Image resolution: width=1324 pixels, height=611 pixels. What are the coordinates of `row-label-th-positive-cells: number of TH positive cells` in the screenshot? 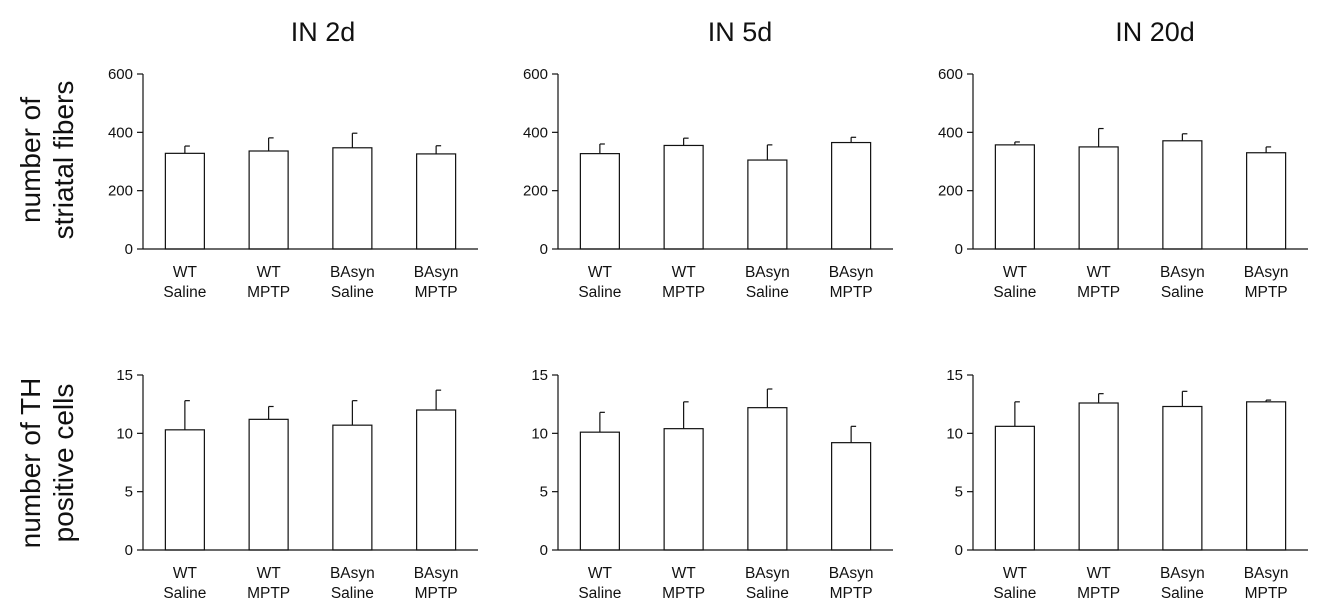 It's located at (47, 463).